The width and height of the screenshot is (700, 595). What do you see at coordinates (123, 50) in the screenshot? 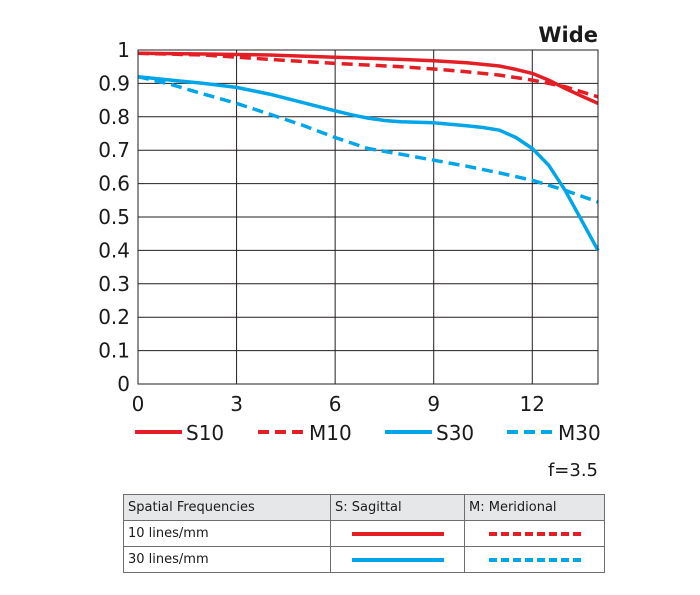
I see `y-tick-label: 1` at bounding box center [123, 50].